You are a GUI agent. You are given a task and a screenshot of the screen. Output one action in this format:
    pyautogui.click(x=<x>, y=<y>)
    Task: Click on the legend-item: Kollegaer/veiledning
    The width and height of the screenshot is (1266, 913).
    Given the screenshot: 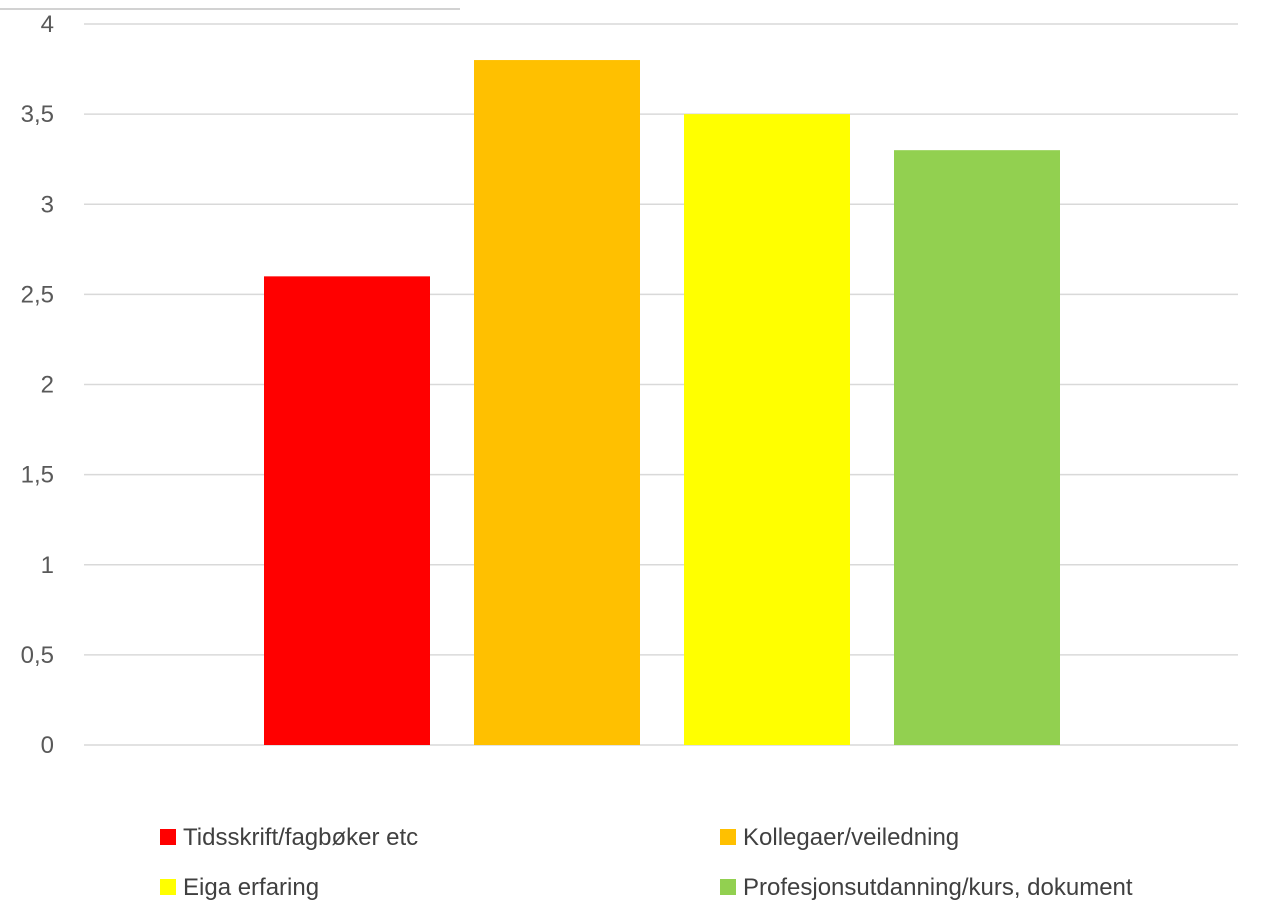 What is the action you would take?
    pyautogui.click(x=839, y=837)
    